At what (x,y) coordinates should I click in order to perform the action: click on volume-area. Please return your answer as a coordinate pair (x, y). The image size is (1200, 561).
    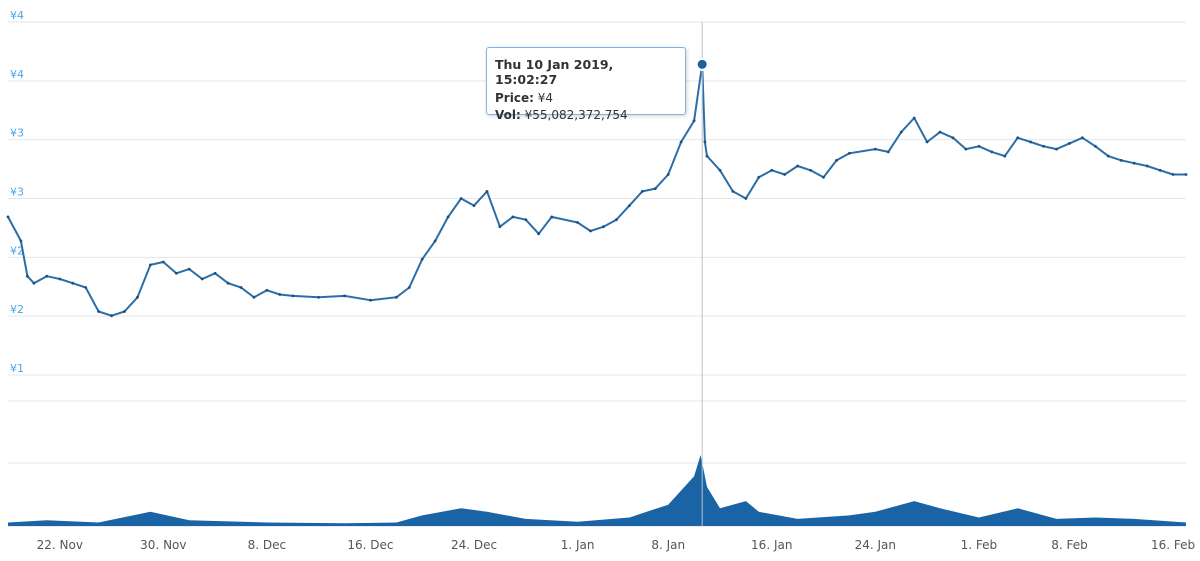
    Looking at the image, I should click on (597, 490).